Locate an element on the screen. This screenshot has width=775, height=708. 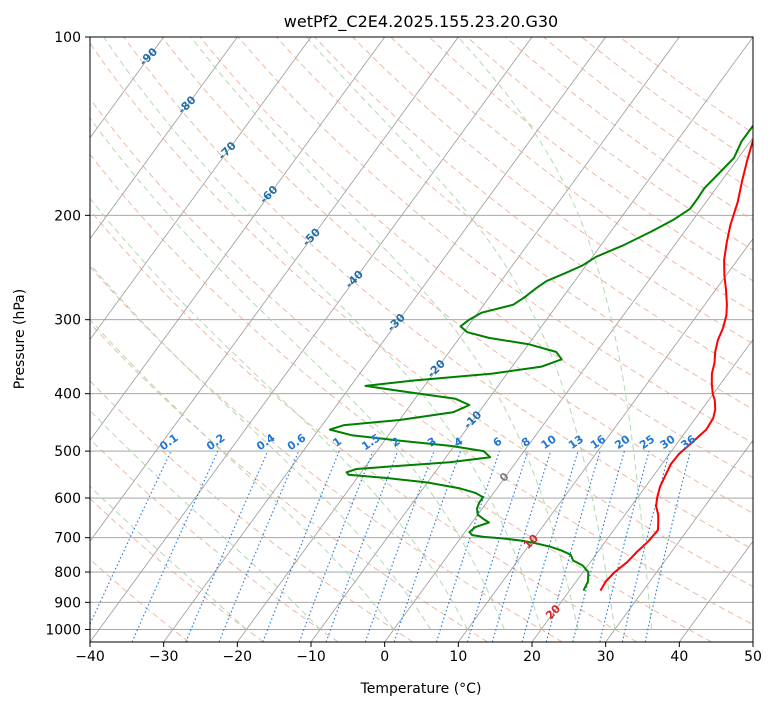
y-tick-label: 1000 is located at coordinates (63, 630).